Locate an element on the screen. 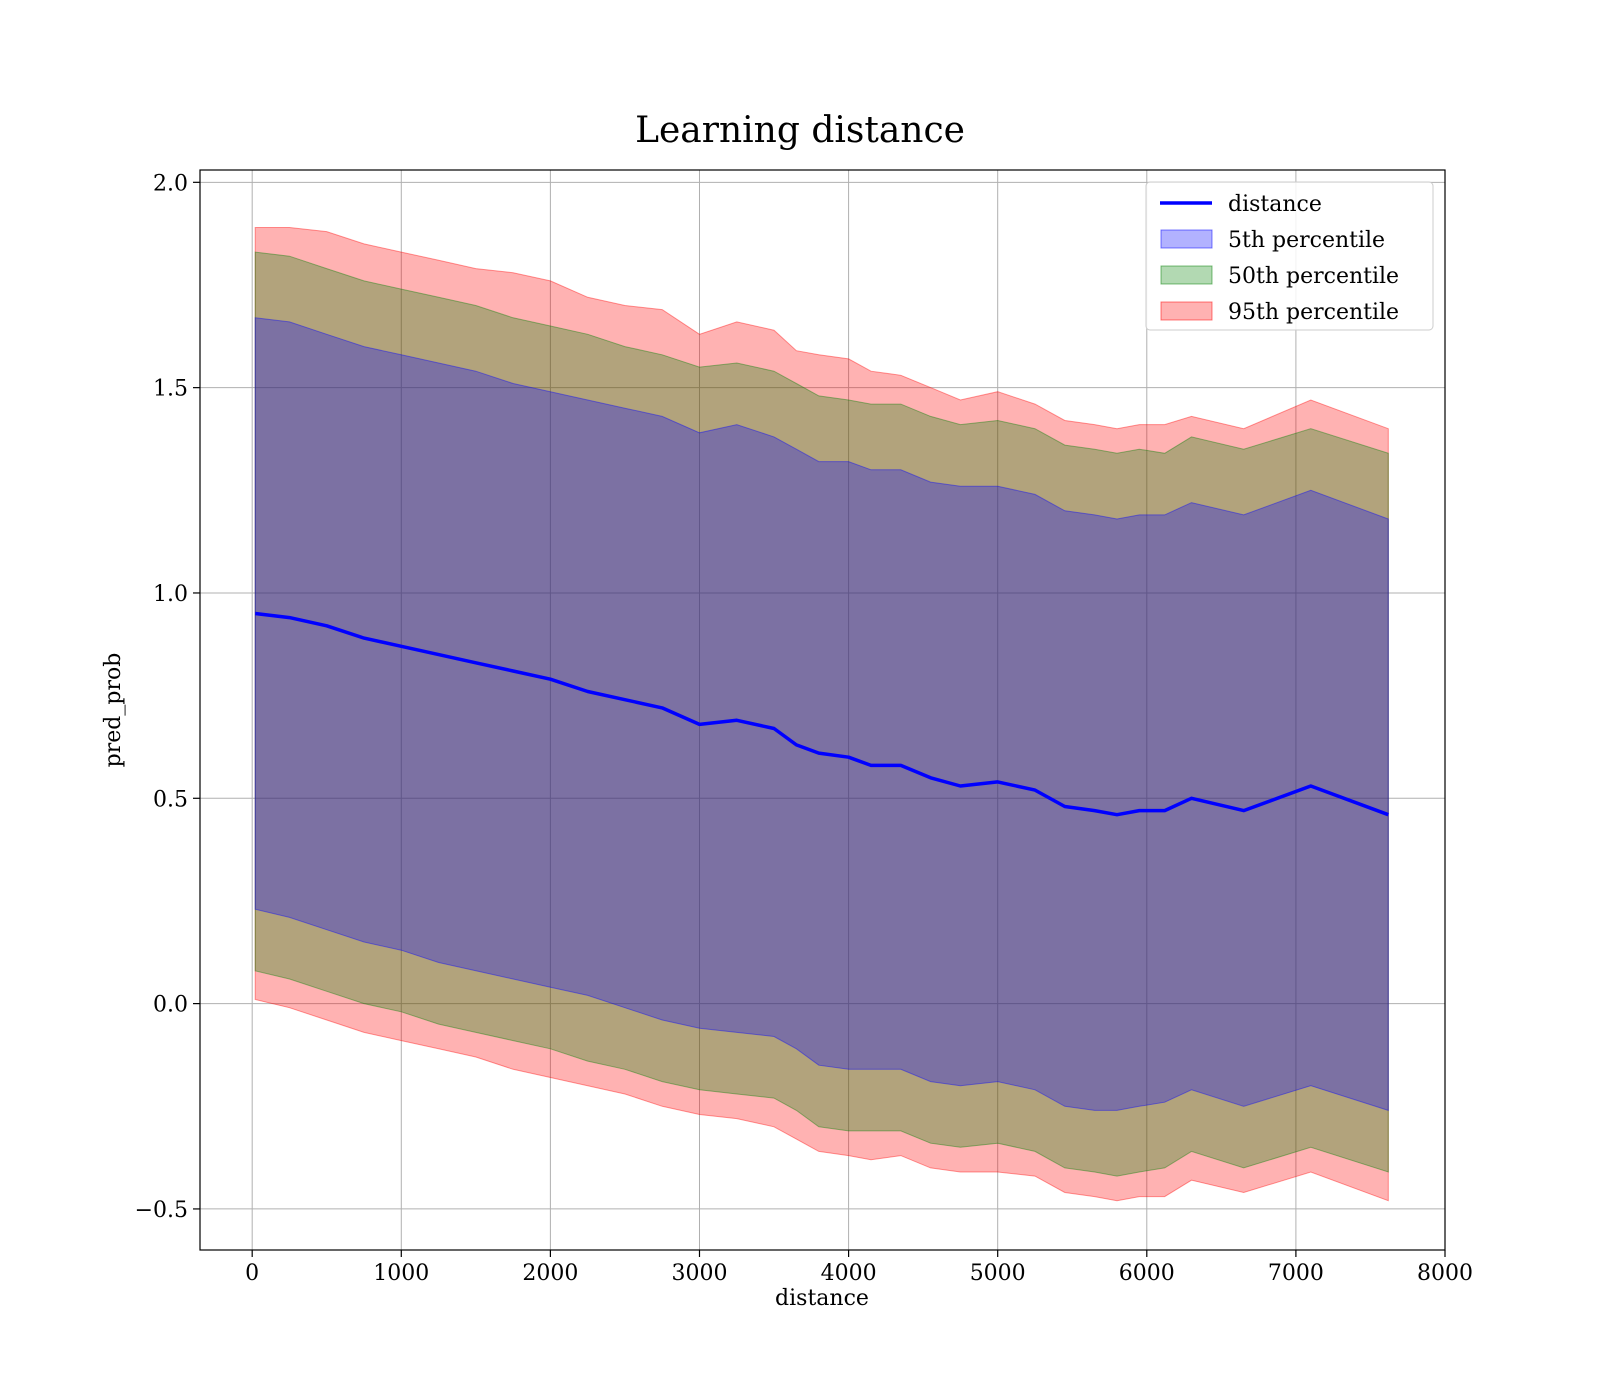 This screenshot has height=1400, width=1600. x-tick-label: 4000 is located at coordinates (849, 1273).